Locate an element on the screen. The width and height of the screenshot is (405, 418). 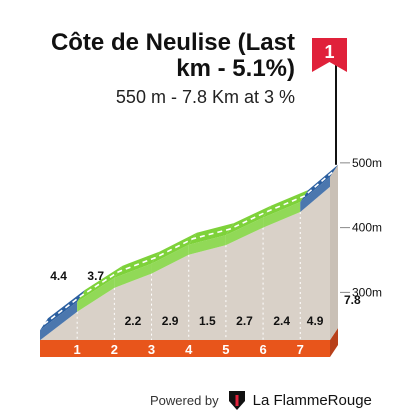
side-end-face is located at coordinates (334, 252).